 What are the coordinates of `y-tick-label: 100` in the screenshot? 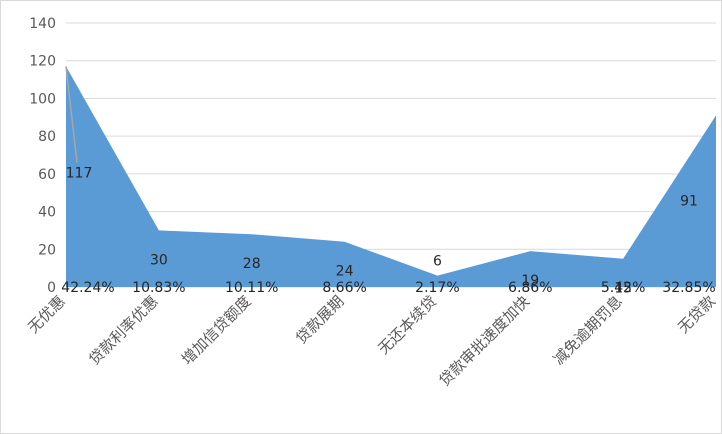 It's located at (42, 99).